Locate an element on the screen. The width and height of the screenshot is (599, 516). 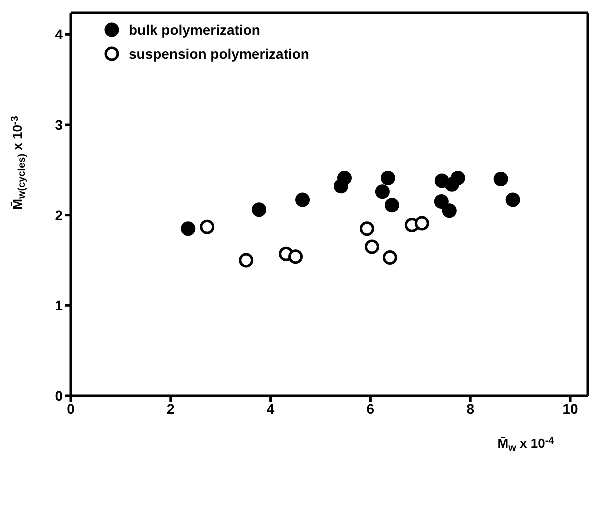
legend-label: bulk polymerization is located at coordinates (194, 30).